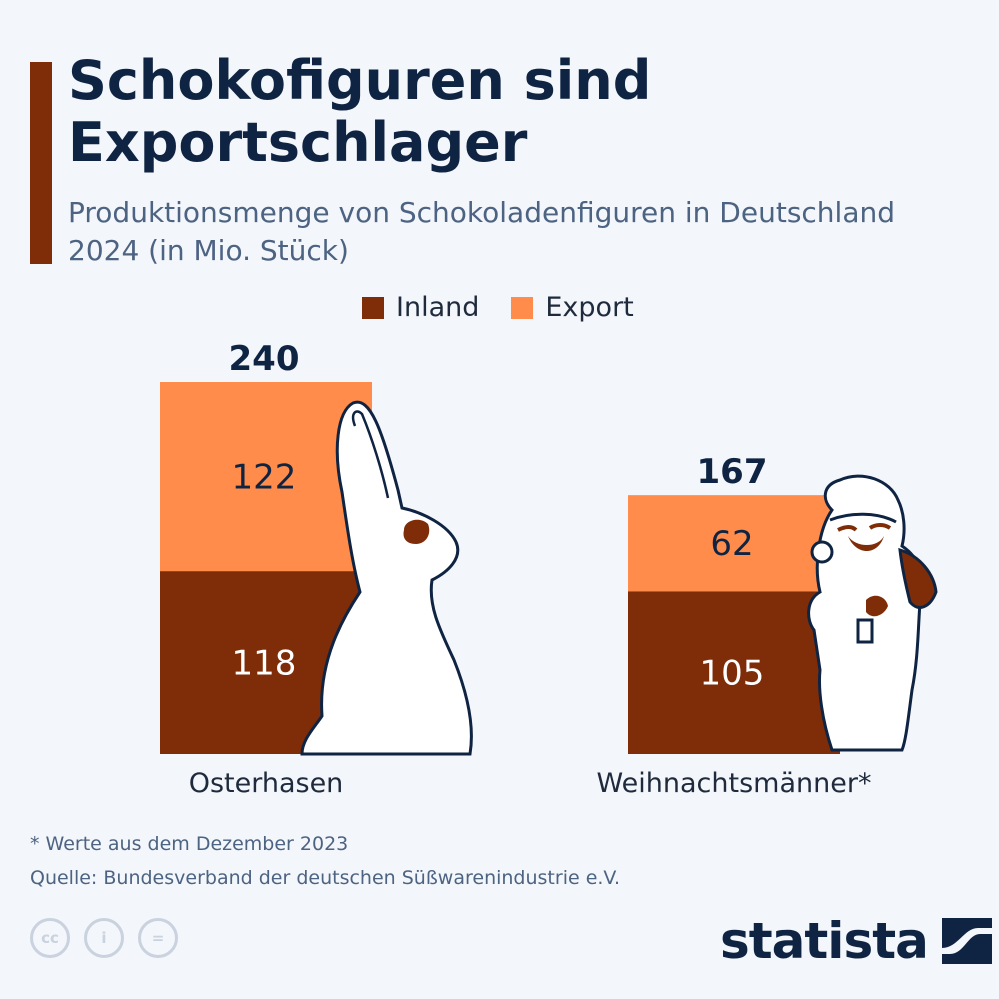 The width and height of the screenshot is (999, 999). I want to click on by-icon: i, so click(104, 938).